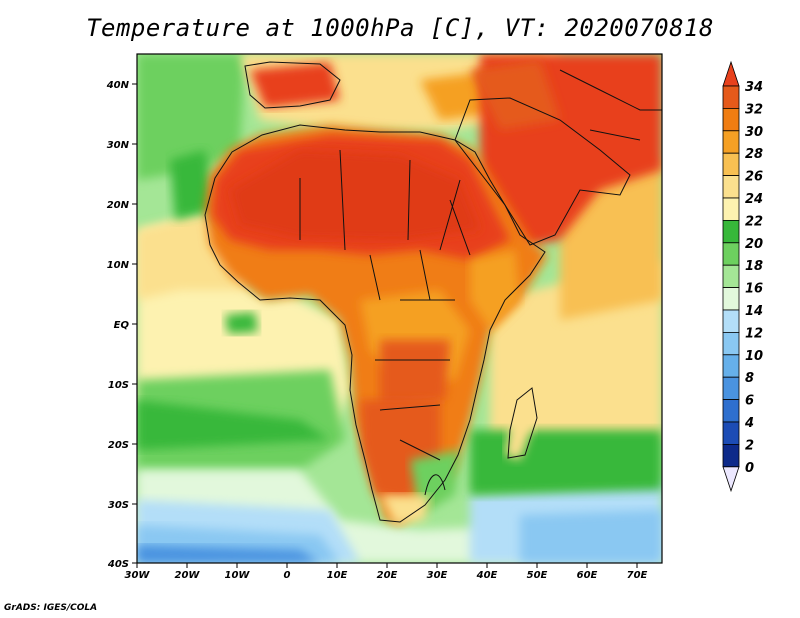  What do you see at coordinates (118, 445) in the screenshot?
I see `y-tick-20s: 20S` at bounding box center [118, 445].